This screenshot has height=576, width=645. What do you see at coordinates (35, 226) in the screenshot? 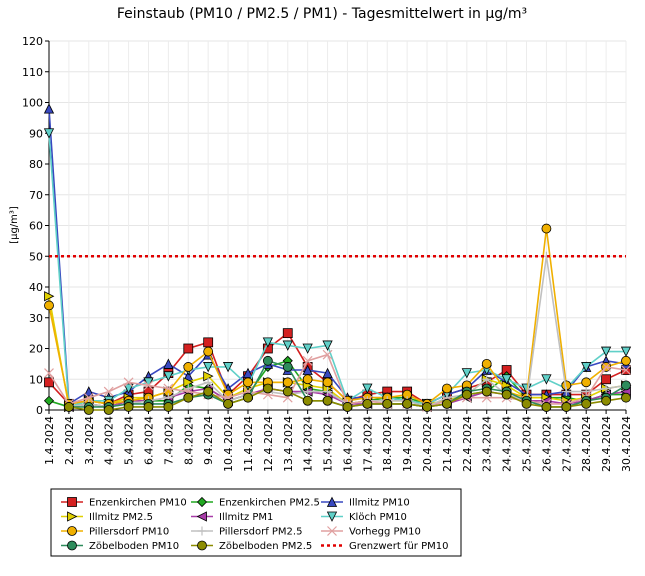
I see `y-axis-ticks: 0 10 20 30 40 50 60 70 80 90 100 110 120` at bounding box center [35, 226].